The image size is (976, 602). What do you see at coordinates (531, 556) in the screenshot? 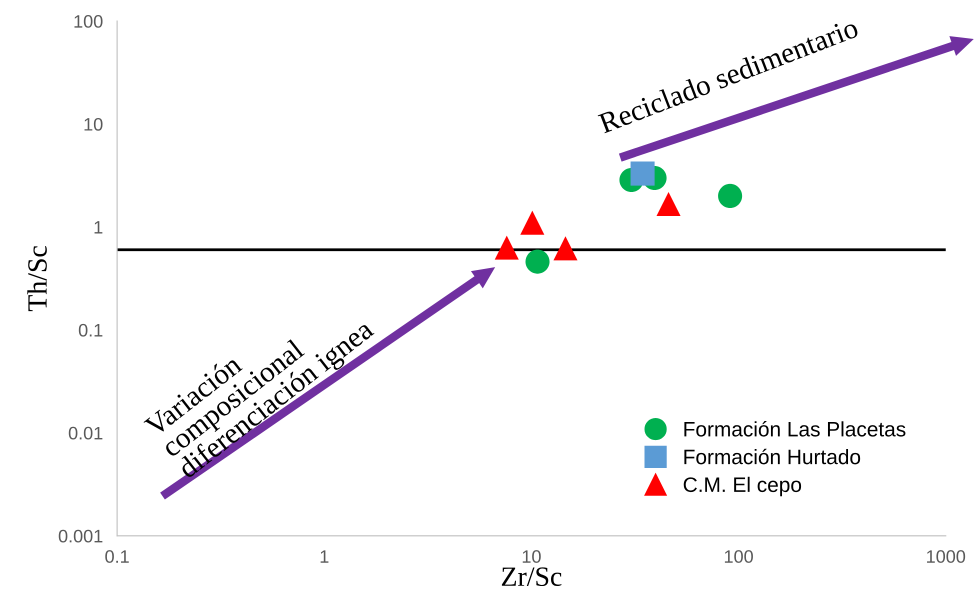
I see `x-tick-label: 10` at bounding box center [531, 556].